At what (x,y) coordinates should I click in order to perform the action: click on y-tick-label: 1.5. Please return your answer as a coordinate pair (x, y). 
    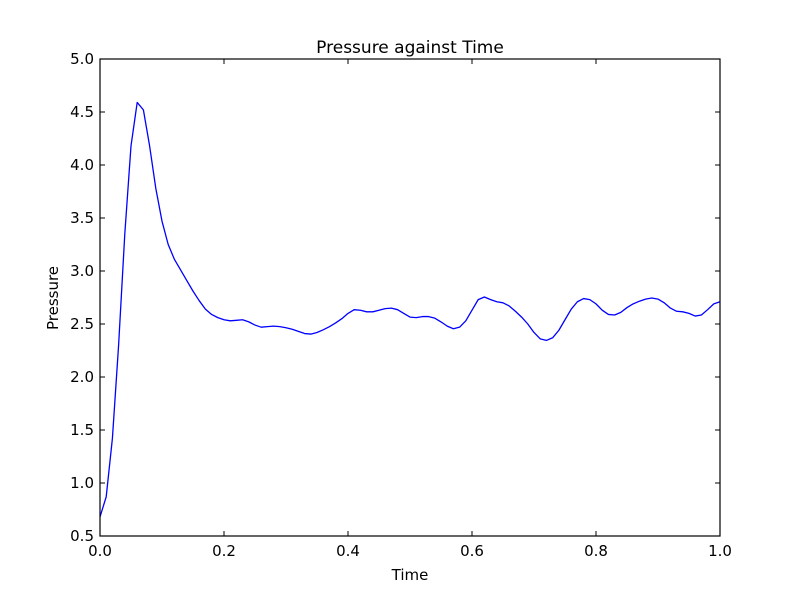
    Looking at the image, I should click on (82, 430).